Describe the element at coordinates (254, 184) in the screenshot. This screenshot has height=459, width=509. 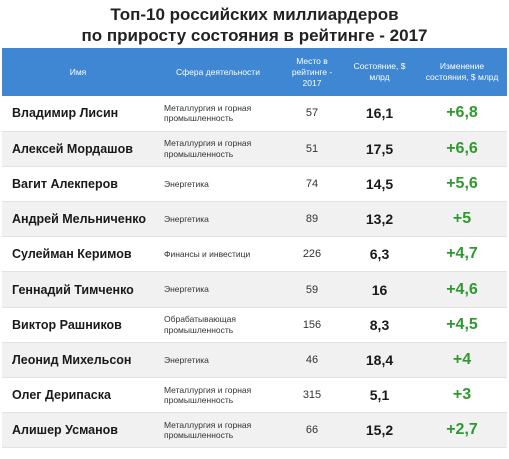
I see `table-row: Вагит Алекперов Энергетика 74 14,5 +5,6` at that location.